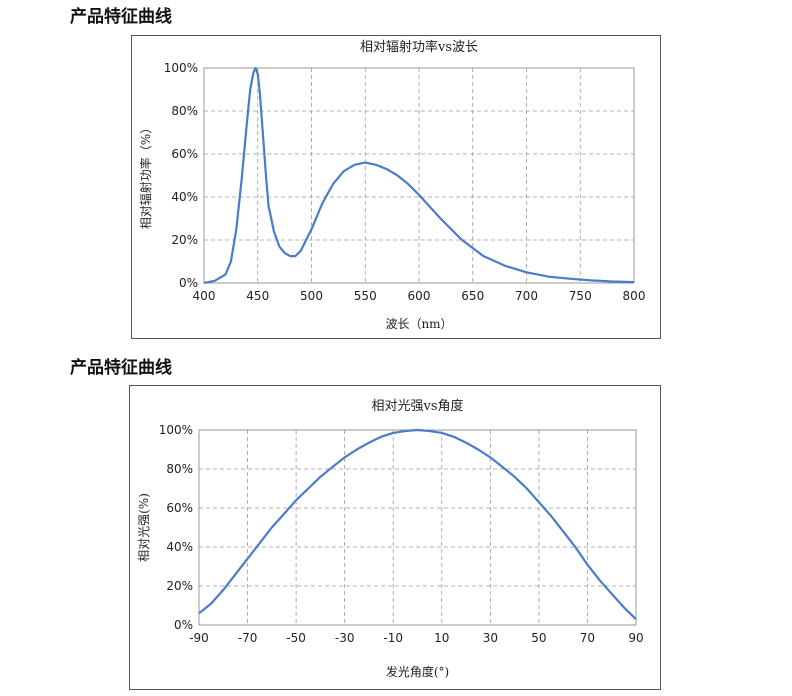  What do you see at coordinates (472, 296) in the screenshot?
I see `x-tick-label: 650` at bounding box center [472, 296].